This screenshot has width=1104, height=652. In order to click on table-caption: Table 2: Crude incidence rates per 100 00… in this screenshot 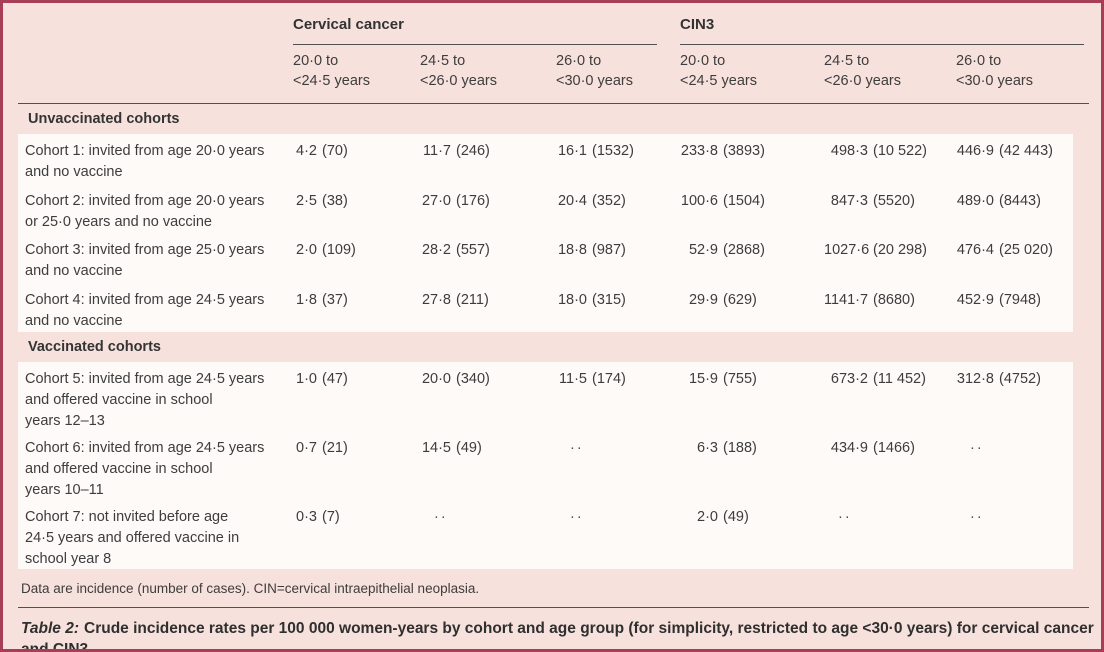, I will do `click(561, 635)`.